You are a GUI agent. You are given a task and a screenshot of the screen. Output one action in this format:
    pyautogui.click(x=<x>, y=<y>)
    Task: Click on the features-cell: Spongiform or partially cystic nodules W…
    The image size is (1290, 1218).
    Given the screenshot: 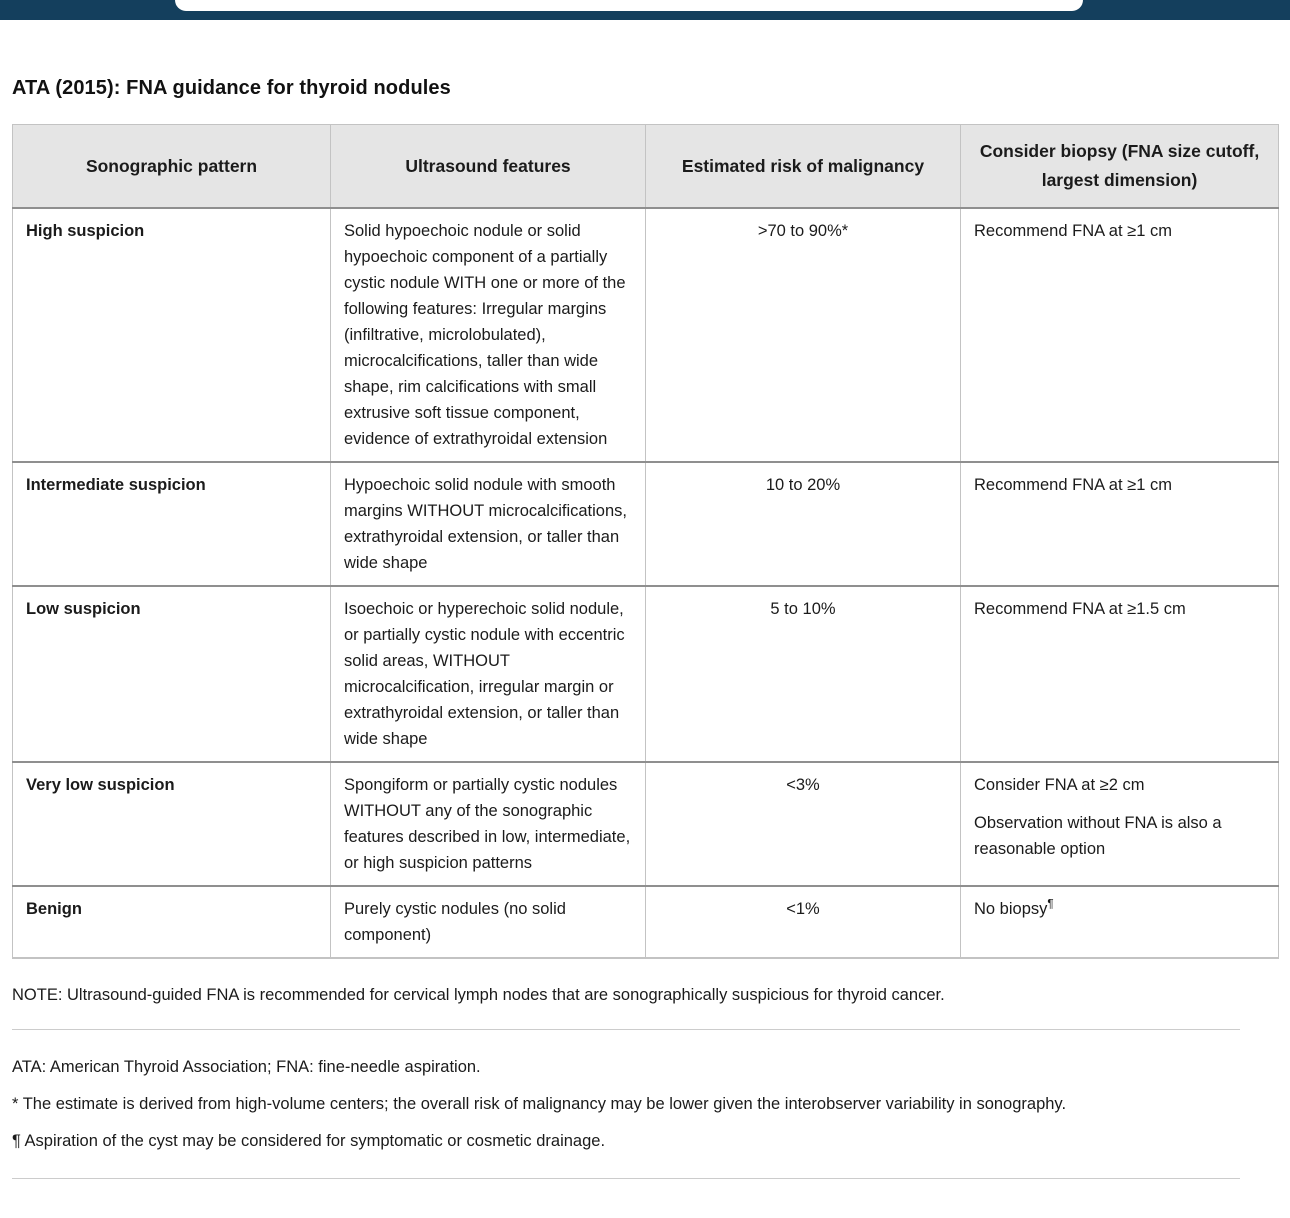 What is the action you would take?
    pyautogui.click(x=488, y=823)
    